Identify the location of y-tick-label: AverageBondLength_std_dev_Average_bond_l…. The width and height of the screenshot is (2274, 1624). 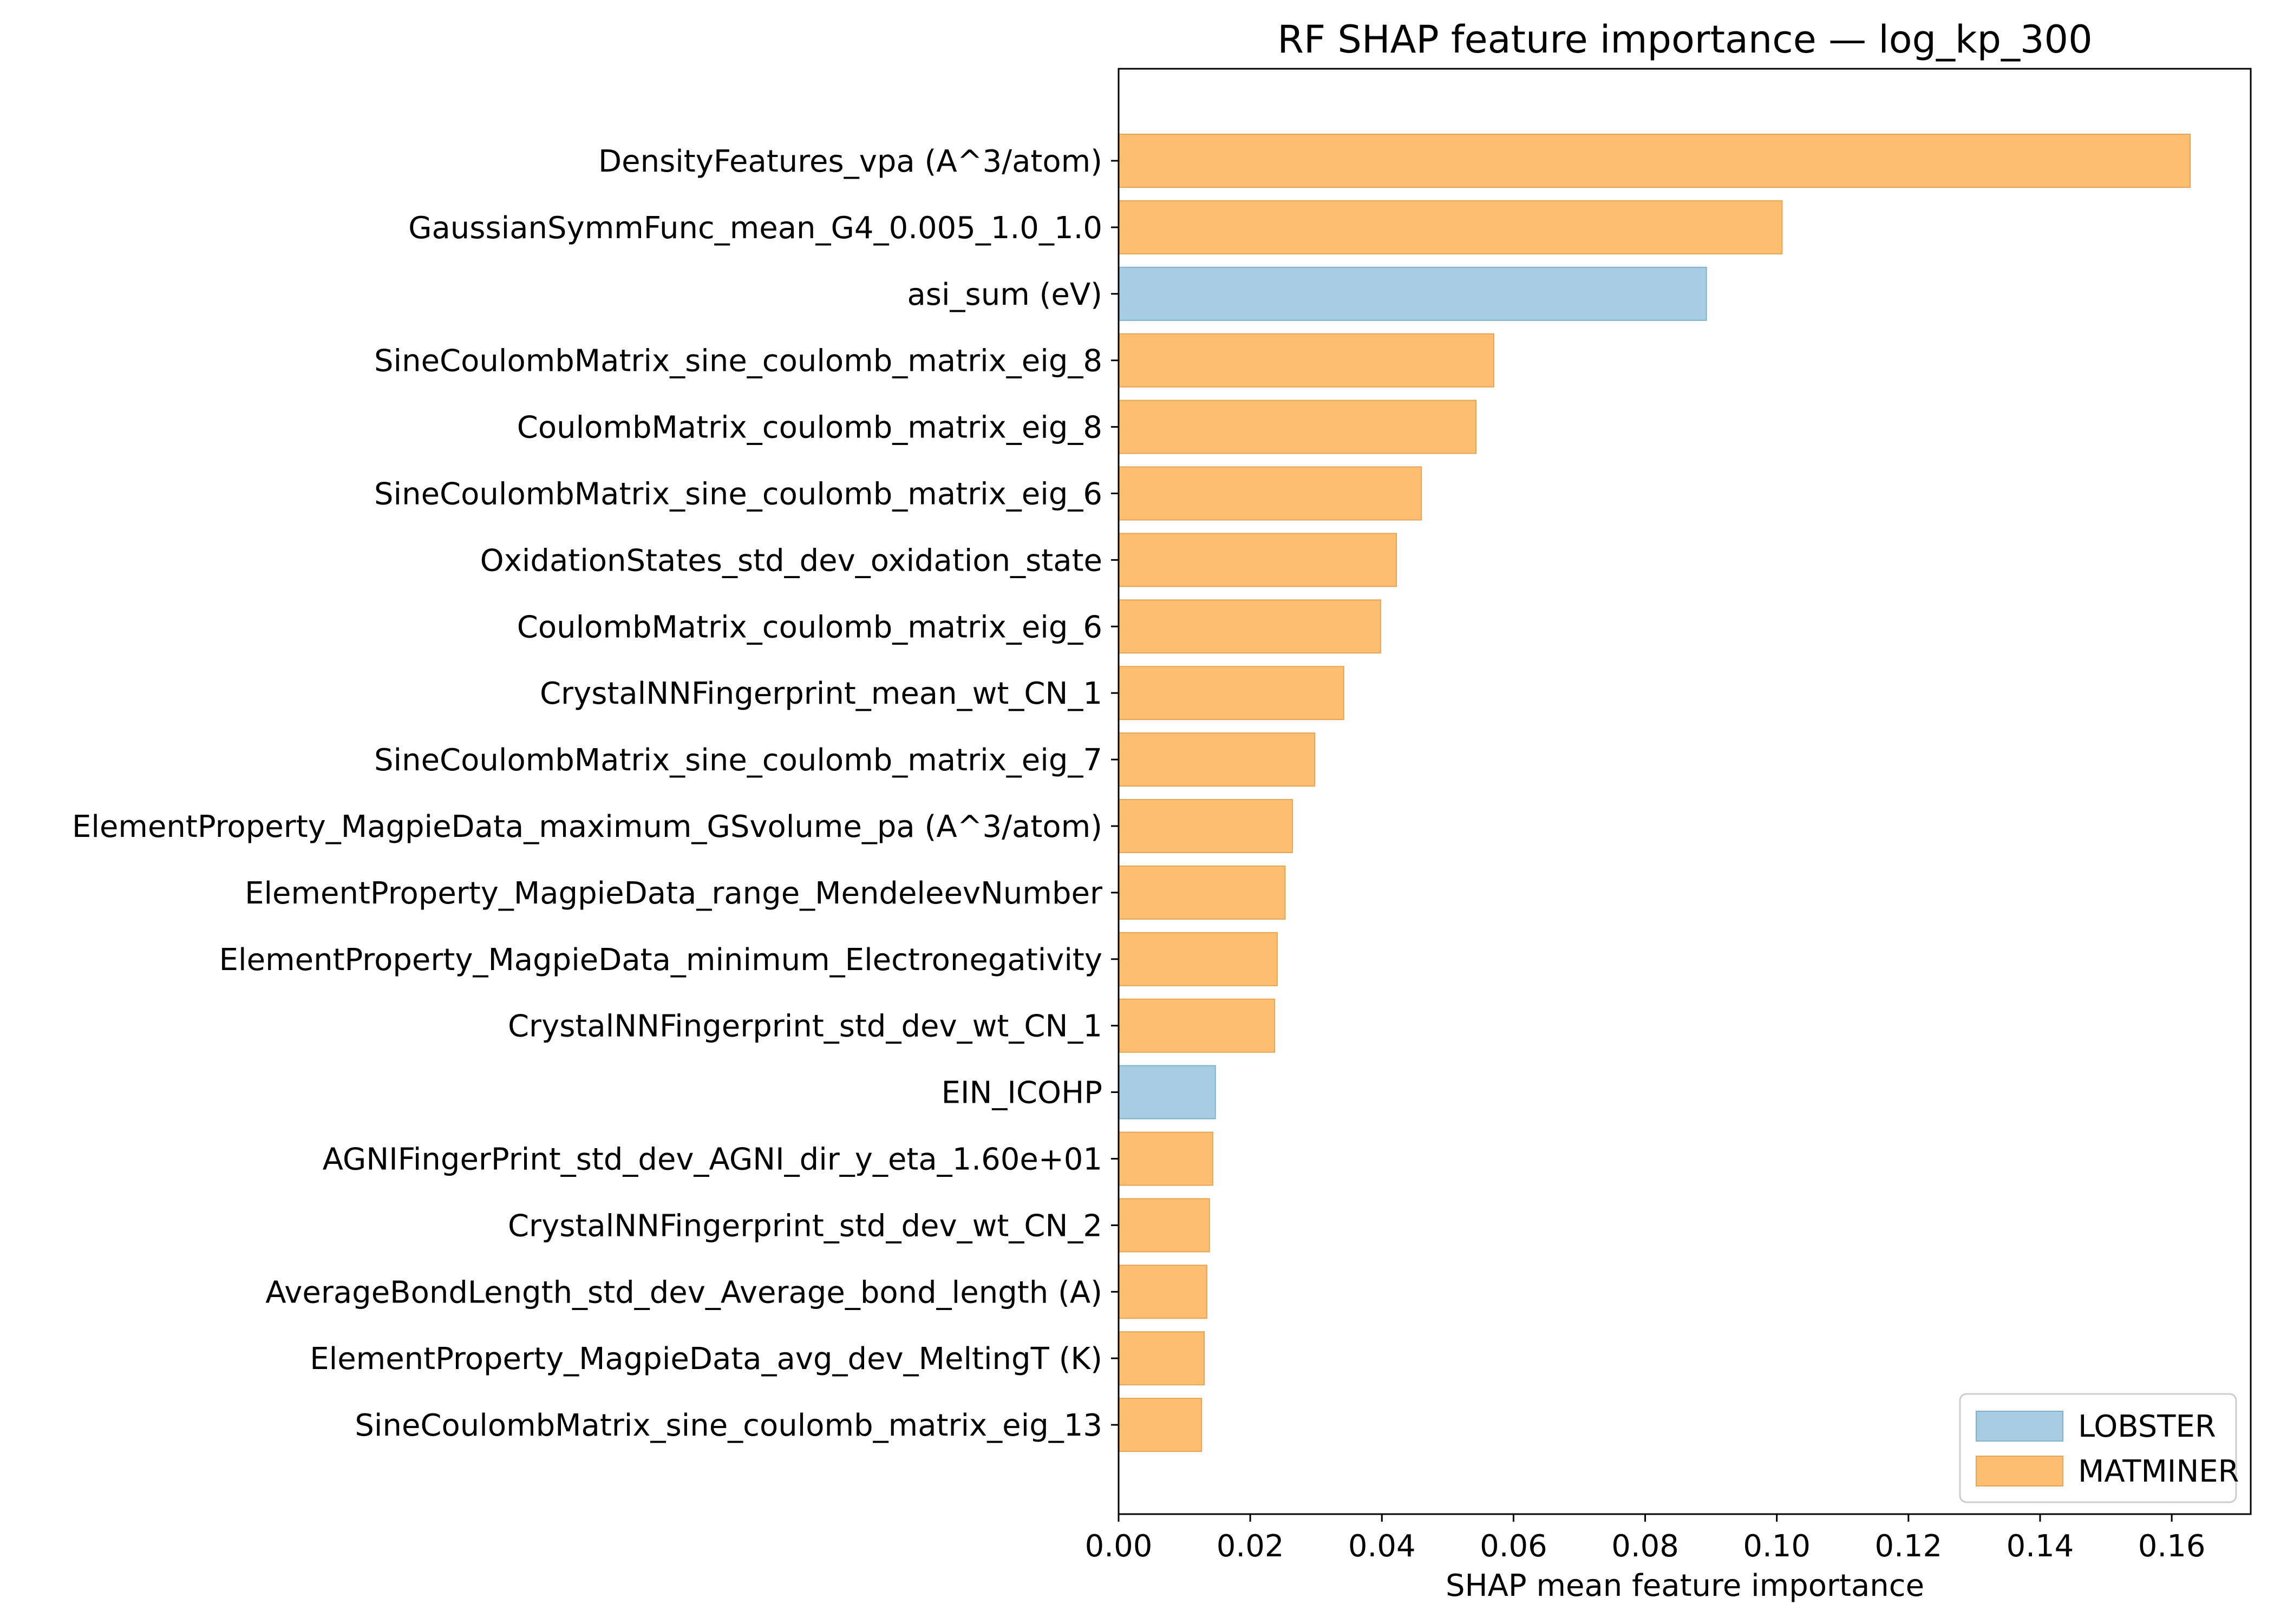
(683, 1292).